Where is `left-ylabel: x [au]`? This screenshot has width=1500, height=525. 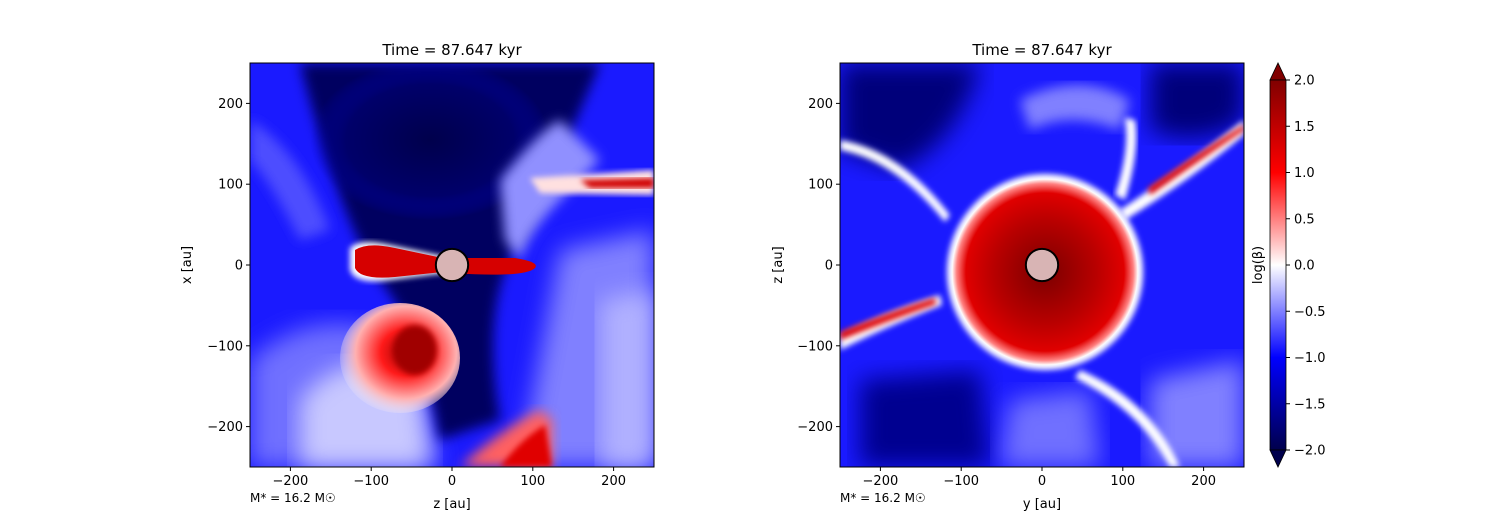 left-ylabel: x [au] is located at coordinates (187, 265).